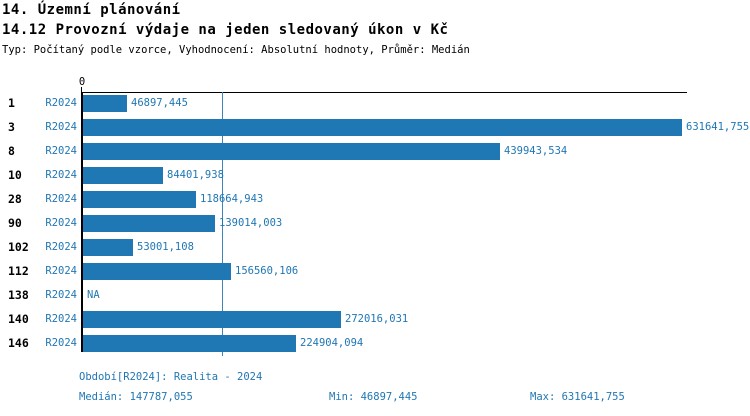 This screenshot has width=750, height=416. I want to click on bar-row: 140 R2024 272016,031, so click(375, 319).